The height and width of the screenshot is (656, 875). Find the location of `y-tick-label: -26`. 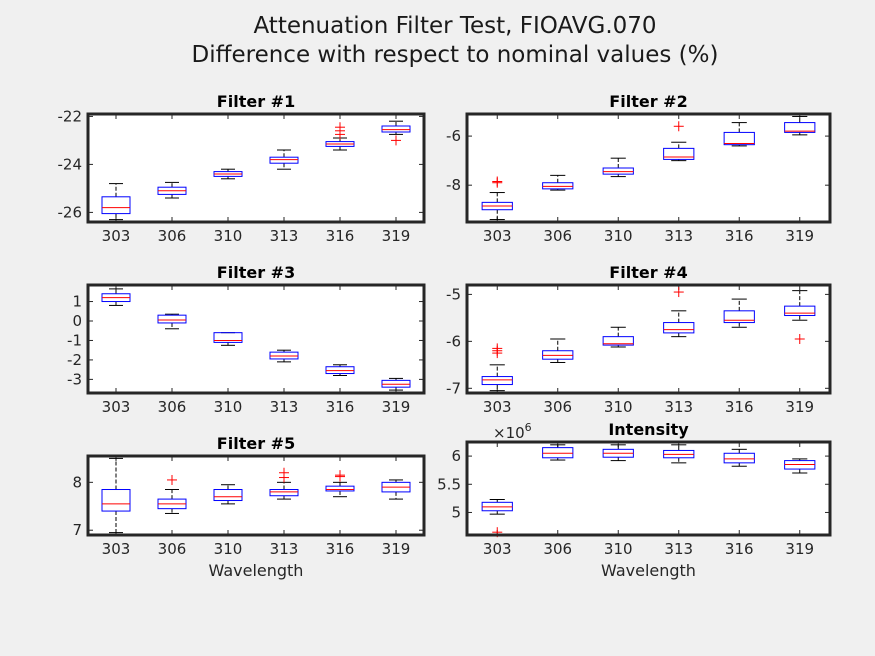

y-tick-label: -26 is located at coordinates (70, 212).